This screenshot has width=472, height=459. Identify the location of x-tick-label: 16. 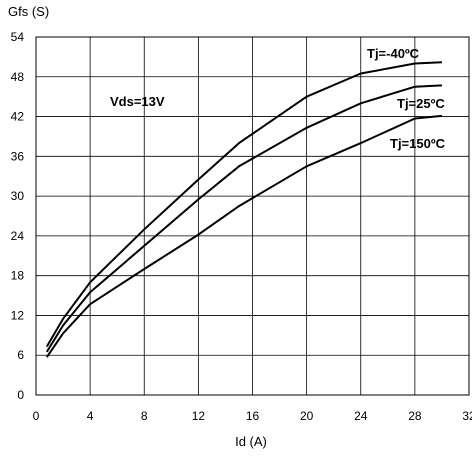
(253, 416).